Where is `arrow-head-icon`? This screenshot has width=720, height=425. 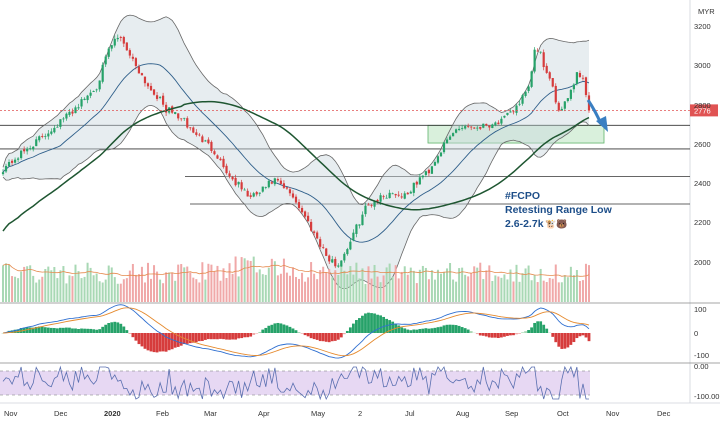 arrow-head-icon is located at coordinates (602, 124).